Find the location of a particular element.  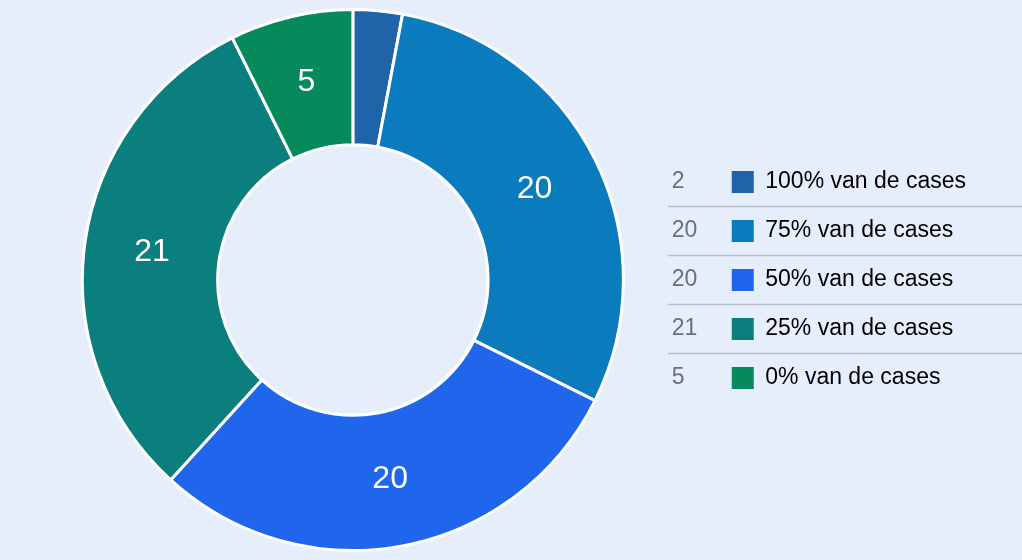

text: 21 is located at coordinates (684, 327).